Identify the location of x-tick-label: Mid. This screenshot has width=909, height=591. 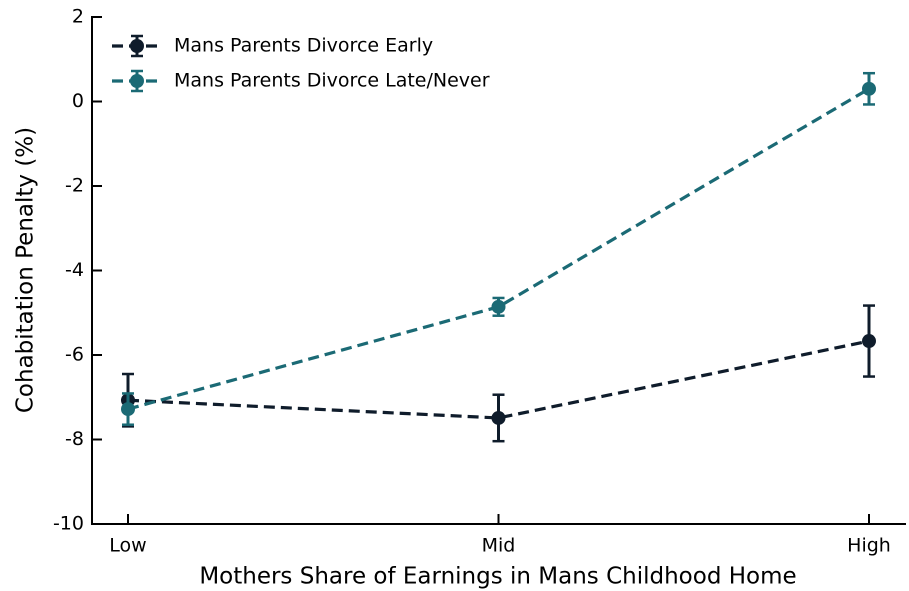
(499, 546).